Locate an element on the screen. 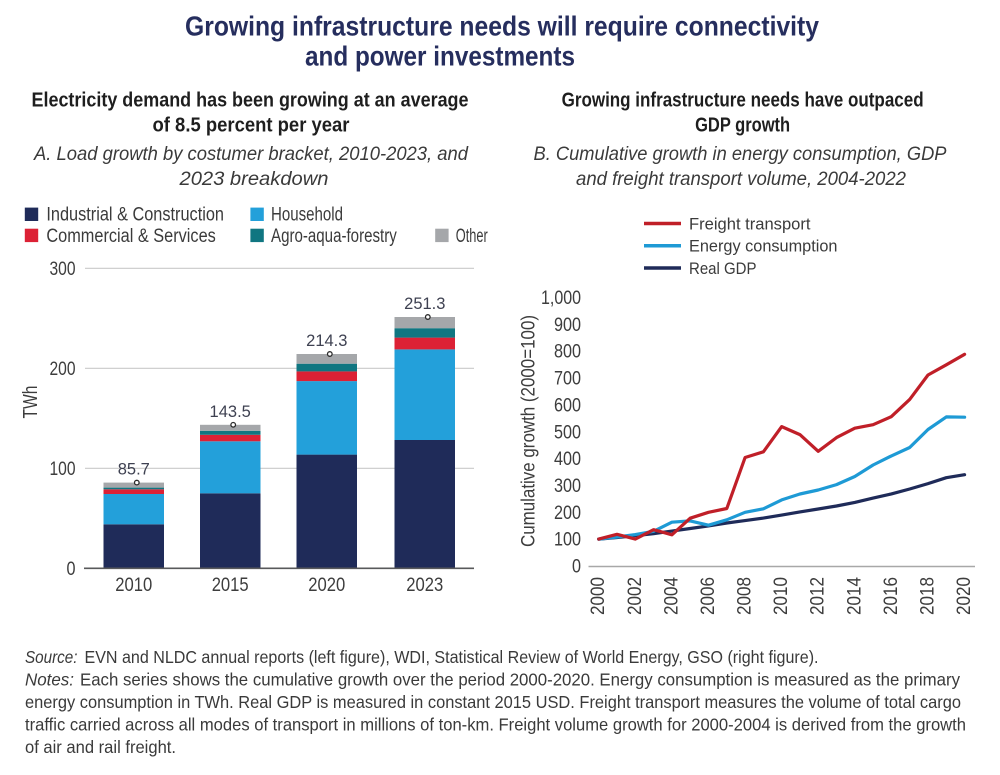 This screenshot has height=775, width=1000. svg-text:and freight transport volume,: and freight transport volume, 2004-2022 is located at coordinates (741, 179).